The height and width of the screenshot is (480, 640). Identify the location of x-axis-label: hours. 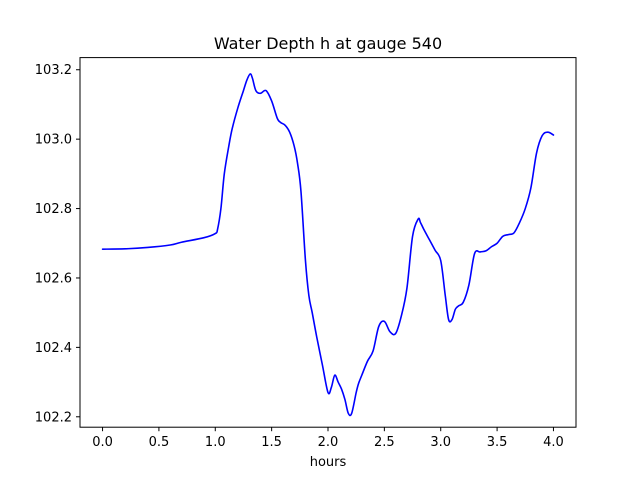
(328, 462).